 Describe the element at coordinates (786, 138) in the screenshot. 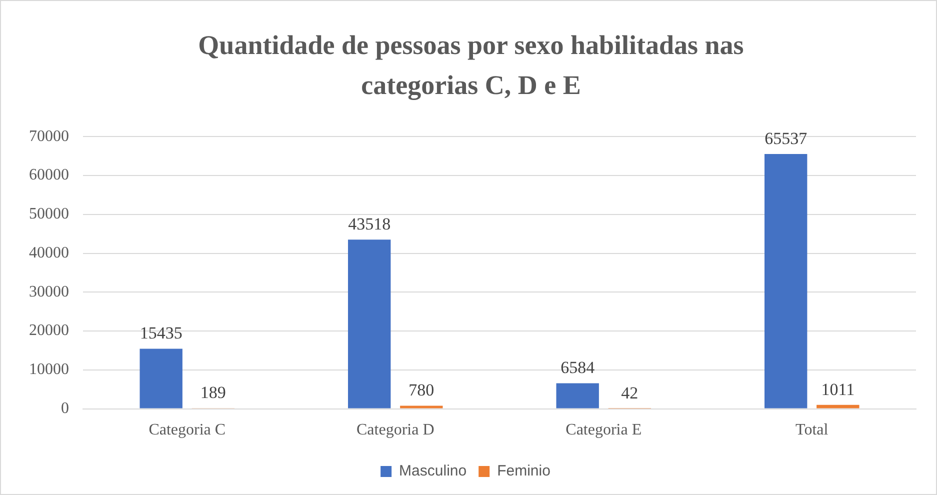

I see `data-label: 65537` at that location.